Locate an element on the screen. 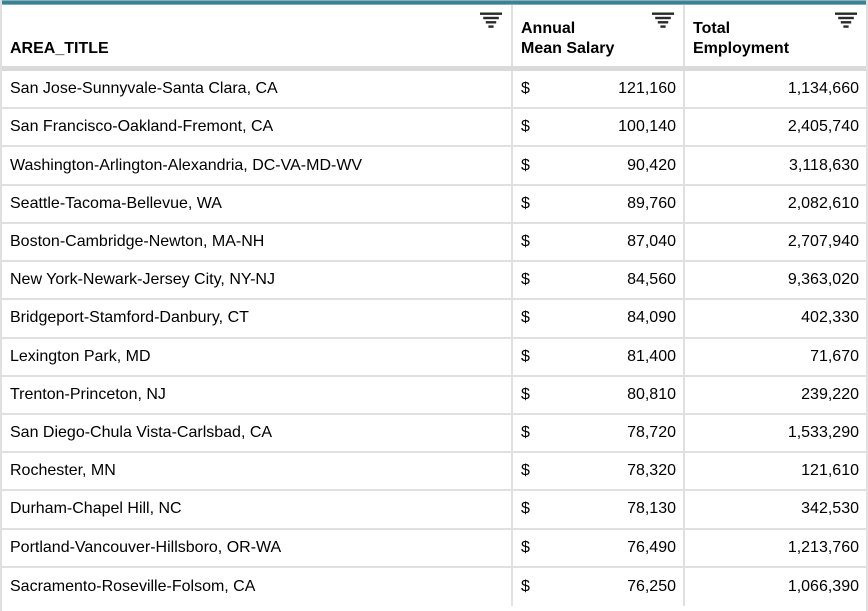 This screenshot has height=611, width=868. column-header-total-employment: Total Employment is located at coordinates (775, 35).